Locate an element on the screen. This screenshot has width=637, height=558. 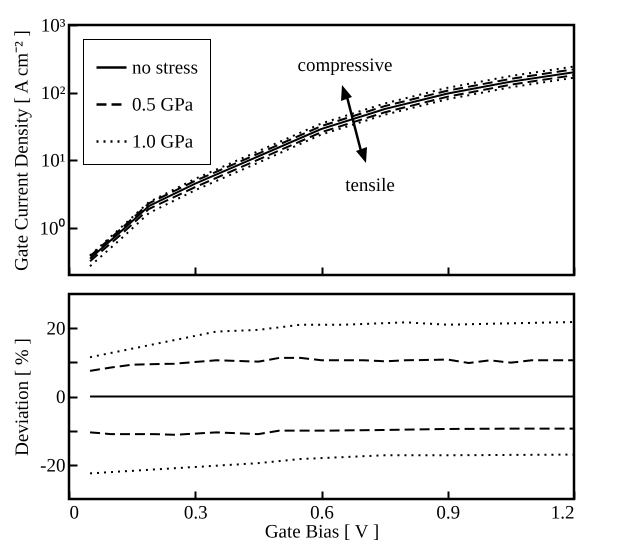
y-axis-title: Deviation [ % ] is located at coordinates (23, 397).